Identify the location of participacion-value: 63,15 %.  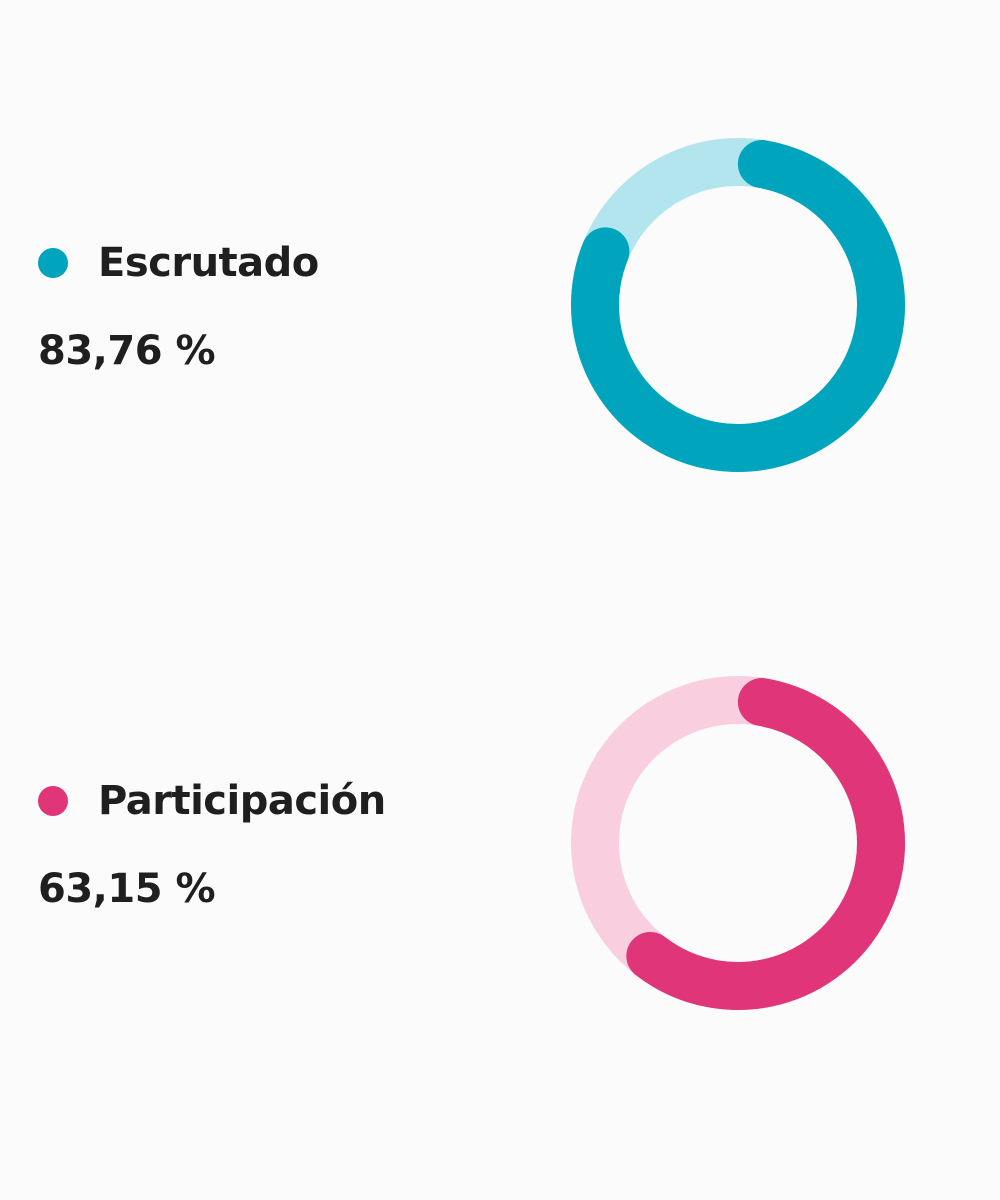
(127, 889).